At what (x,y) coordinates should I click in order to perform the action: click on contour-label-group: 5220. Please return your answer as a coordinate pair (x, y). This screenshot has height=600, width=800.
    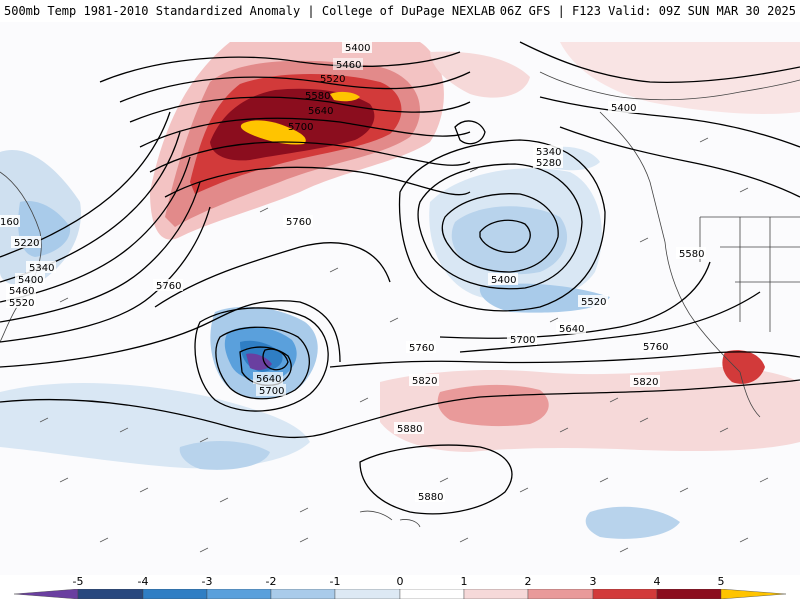
    Looking at the image, I should click on (26, 242).